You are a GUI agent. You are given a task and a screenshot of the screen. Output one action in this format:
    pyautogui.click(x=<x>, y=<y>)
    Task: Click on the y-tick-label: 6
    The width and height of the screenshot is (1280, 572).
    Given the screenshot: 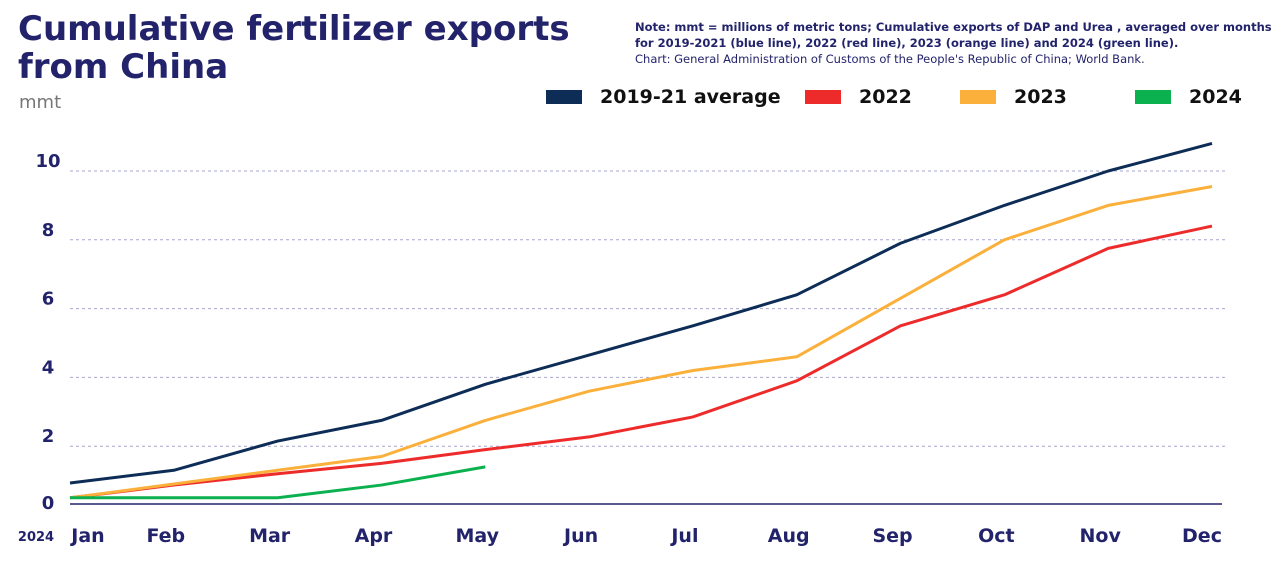 What is the action you would take?
    pyautogui.click(x=48, y=299)
    